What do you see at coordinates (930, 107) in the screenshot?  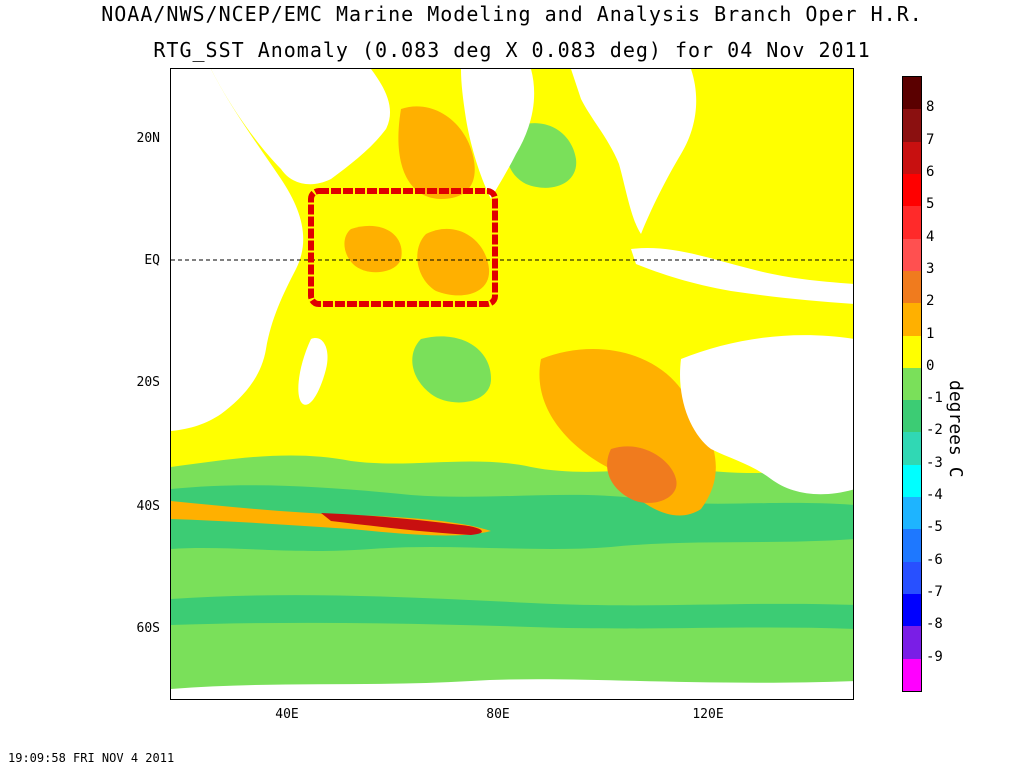 I see `colorbar-tick-label: 8` at bounding box center [930, 107].